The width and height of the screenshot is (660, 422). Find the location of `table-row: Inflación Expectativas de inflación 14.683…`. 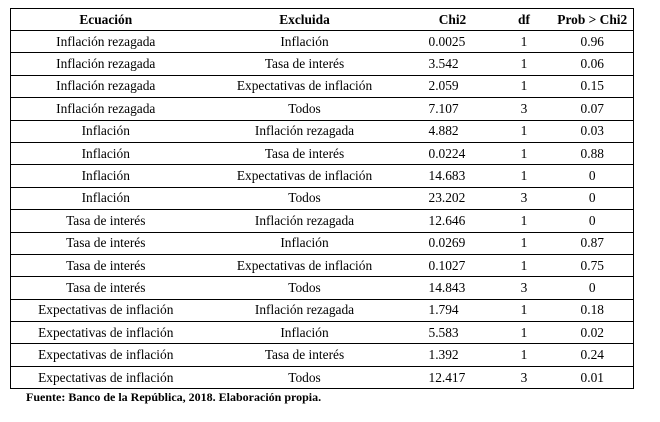

table-row: Inflación Expectativas de inflación 14.683… is located at coordinates (322, 176).